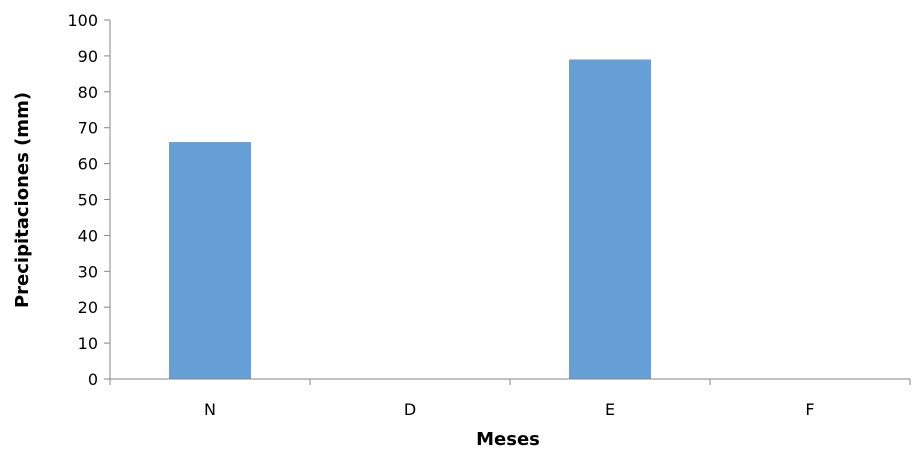 The width and height of the screenshot is (914, 453). Describe the element at coordinates (88, 92) in the screenshot. I see `y-tick-label: 80` at that location.